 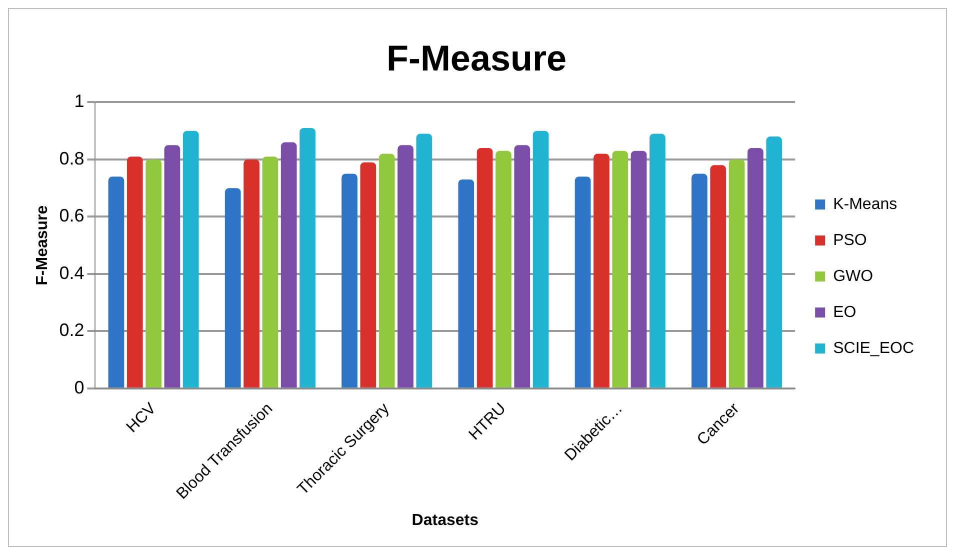 I want to click on legend-label: PSO, so click(x=850, y=240).